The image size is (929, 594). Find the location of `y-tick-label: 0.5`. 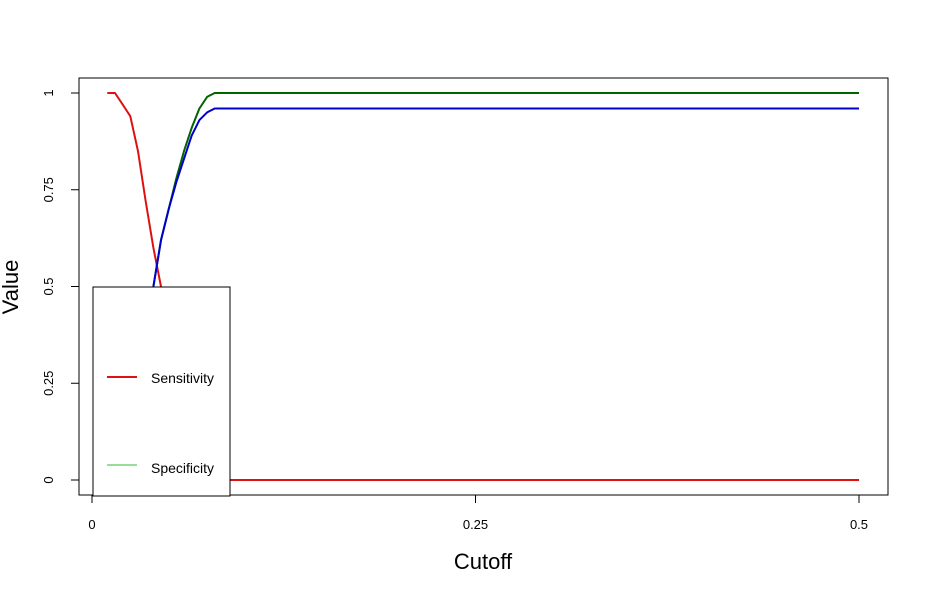

y-tick-label: 0.5 is located at coordinates (48, 286).